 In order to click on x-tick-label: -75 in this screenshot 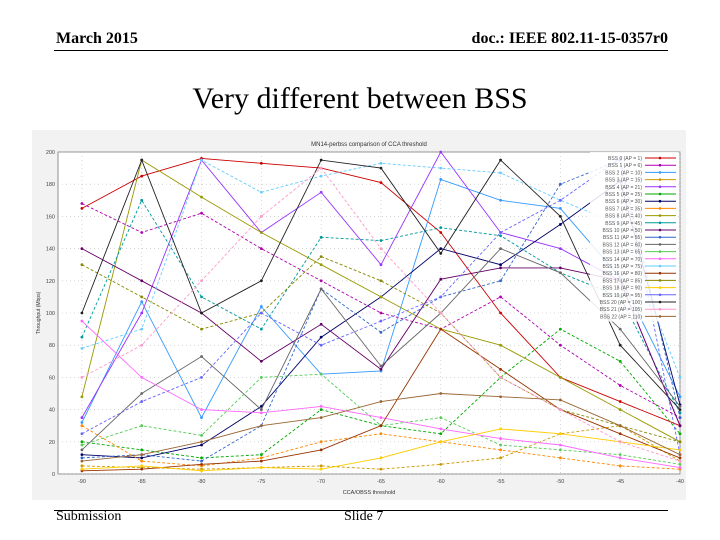, I will do `click(261, 482)`.